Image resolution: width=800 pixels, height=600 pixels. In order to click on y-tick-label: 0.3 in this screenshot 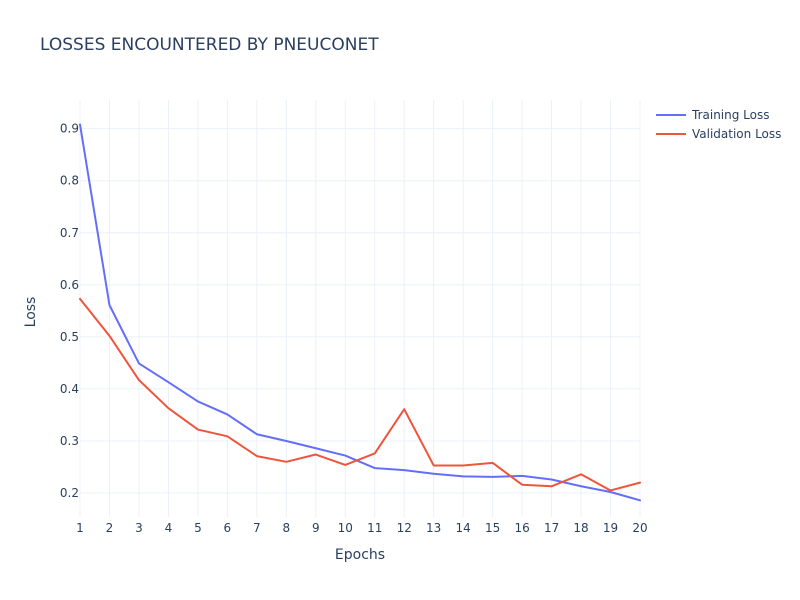, I will do `click(69, 441)`.